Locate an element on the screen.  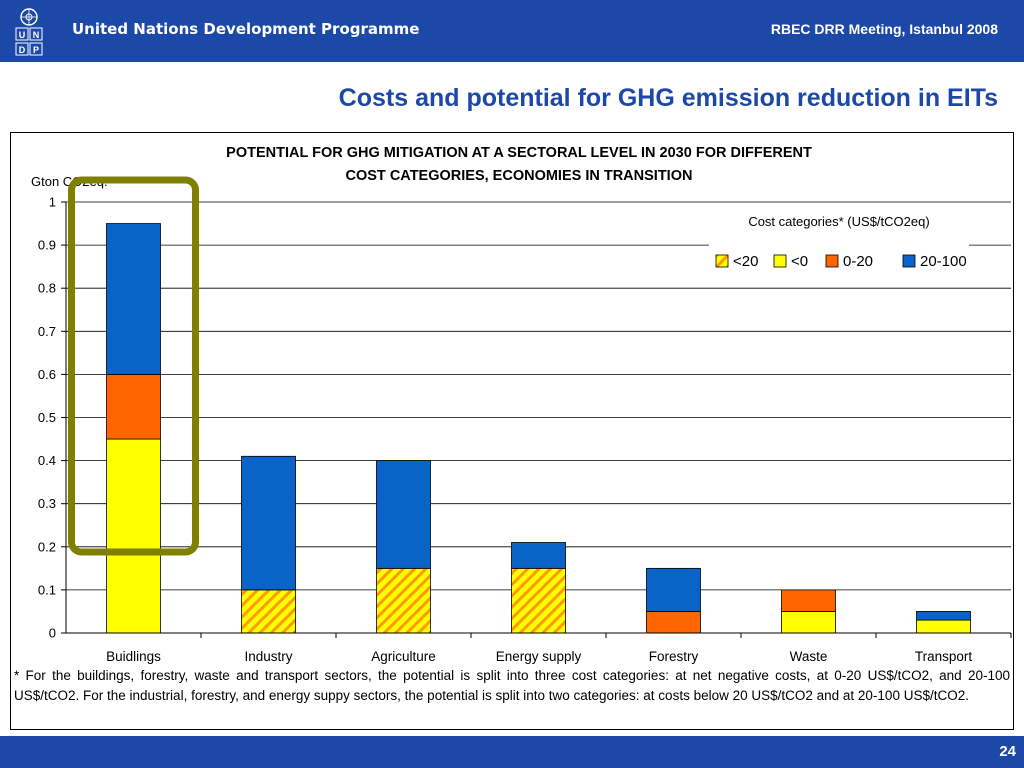
y-tick-label: 0.7 is located at coordinates (47, 331).